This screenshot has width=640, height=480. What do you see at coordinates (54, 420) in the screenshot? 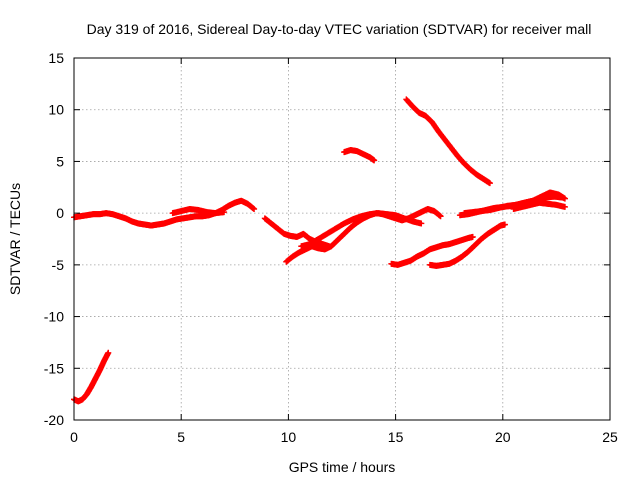
I see `y-tick-label: -20` at bounding box center [54, 420].